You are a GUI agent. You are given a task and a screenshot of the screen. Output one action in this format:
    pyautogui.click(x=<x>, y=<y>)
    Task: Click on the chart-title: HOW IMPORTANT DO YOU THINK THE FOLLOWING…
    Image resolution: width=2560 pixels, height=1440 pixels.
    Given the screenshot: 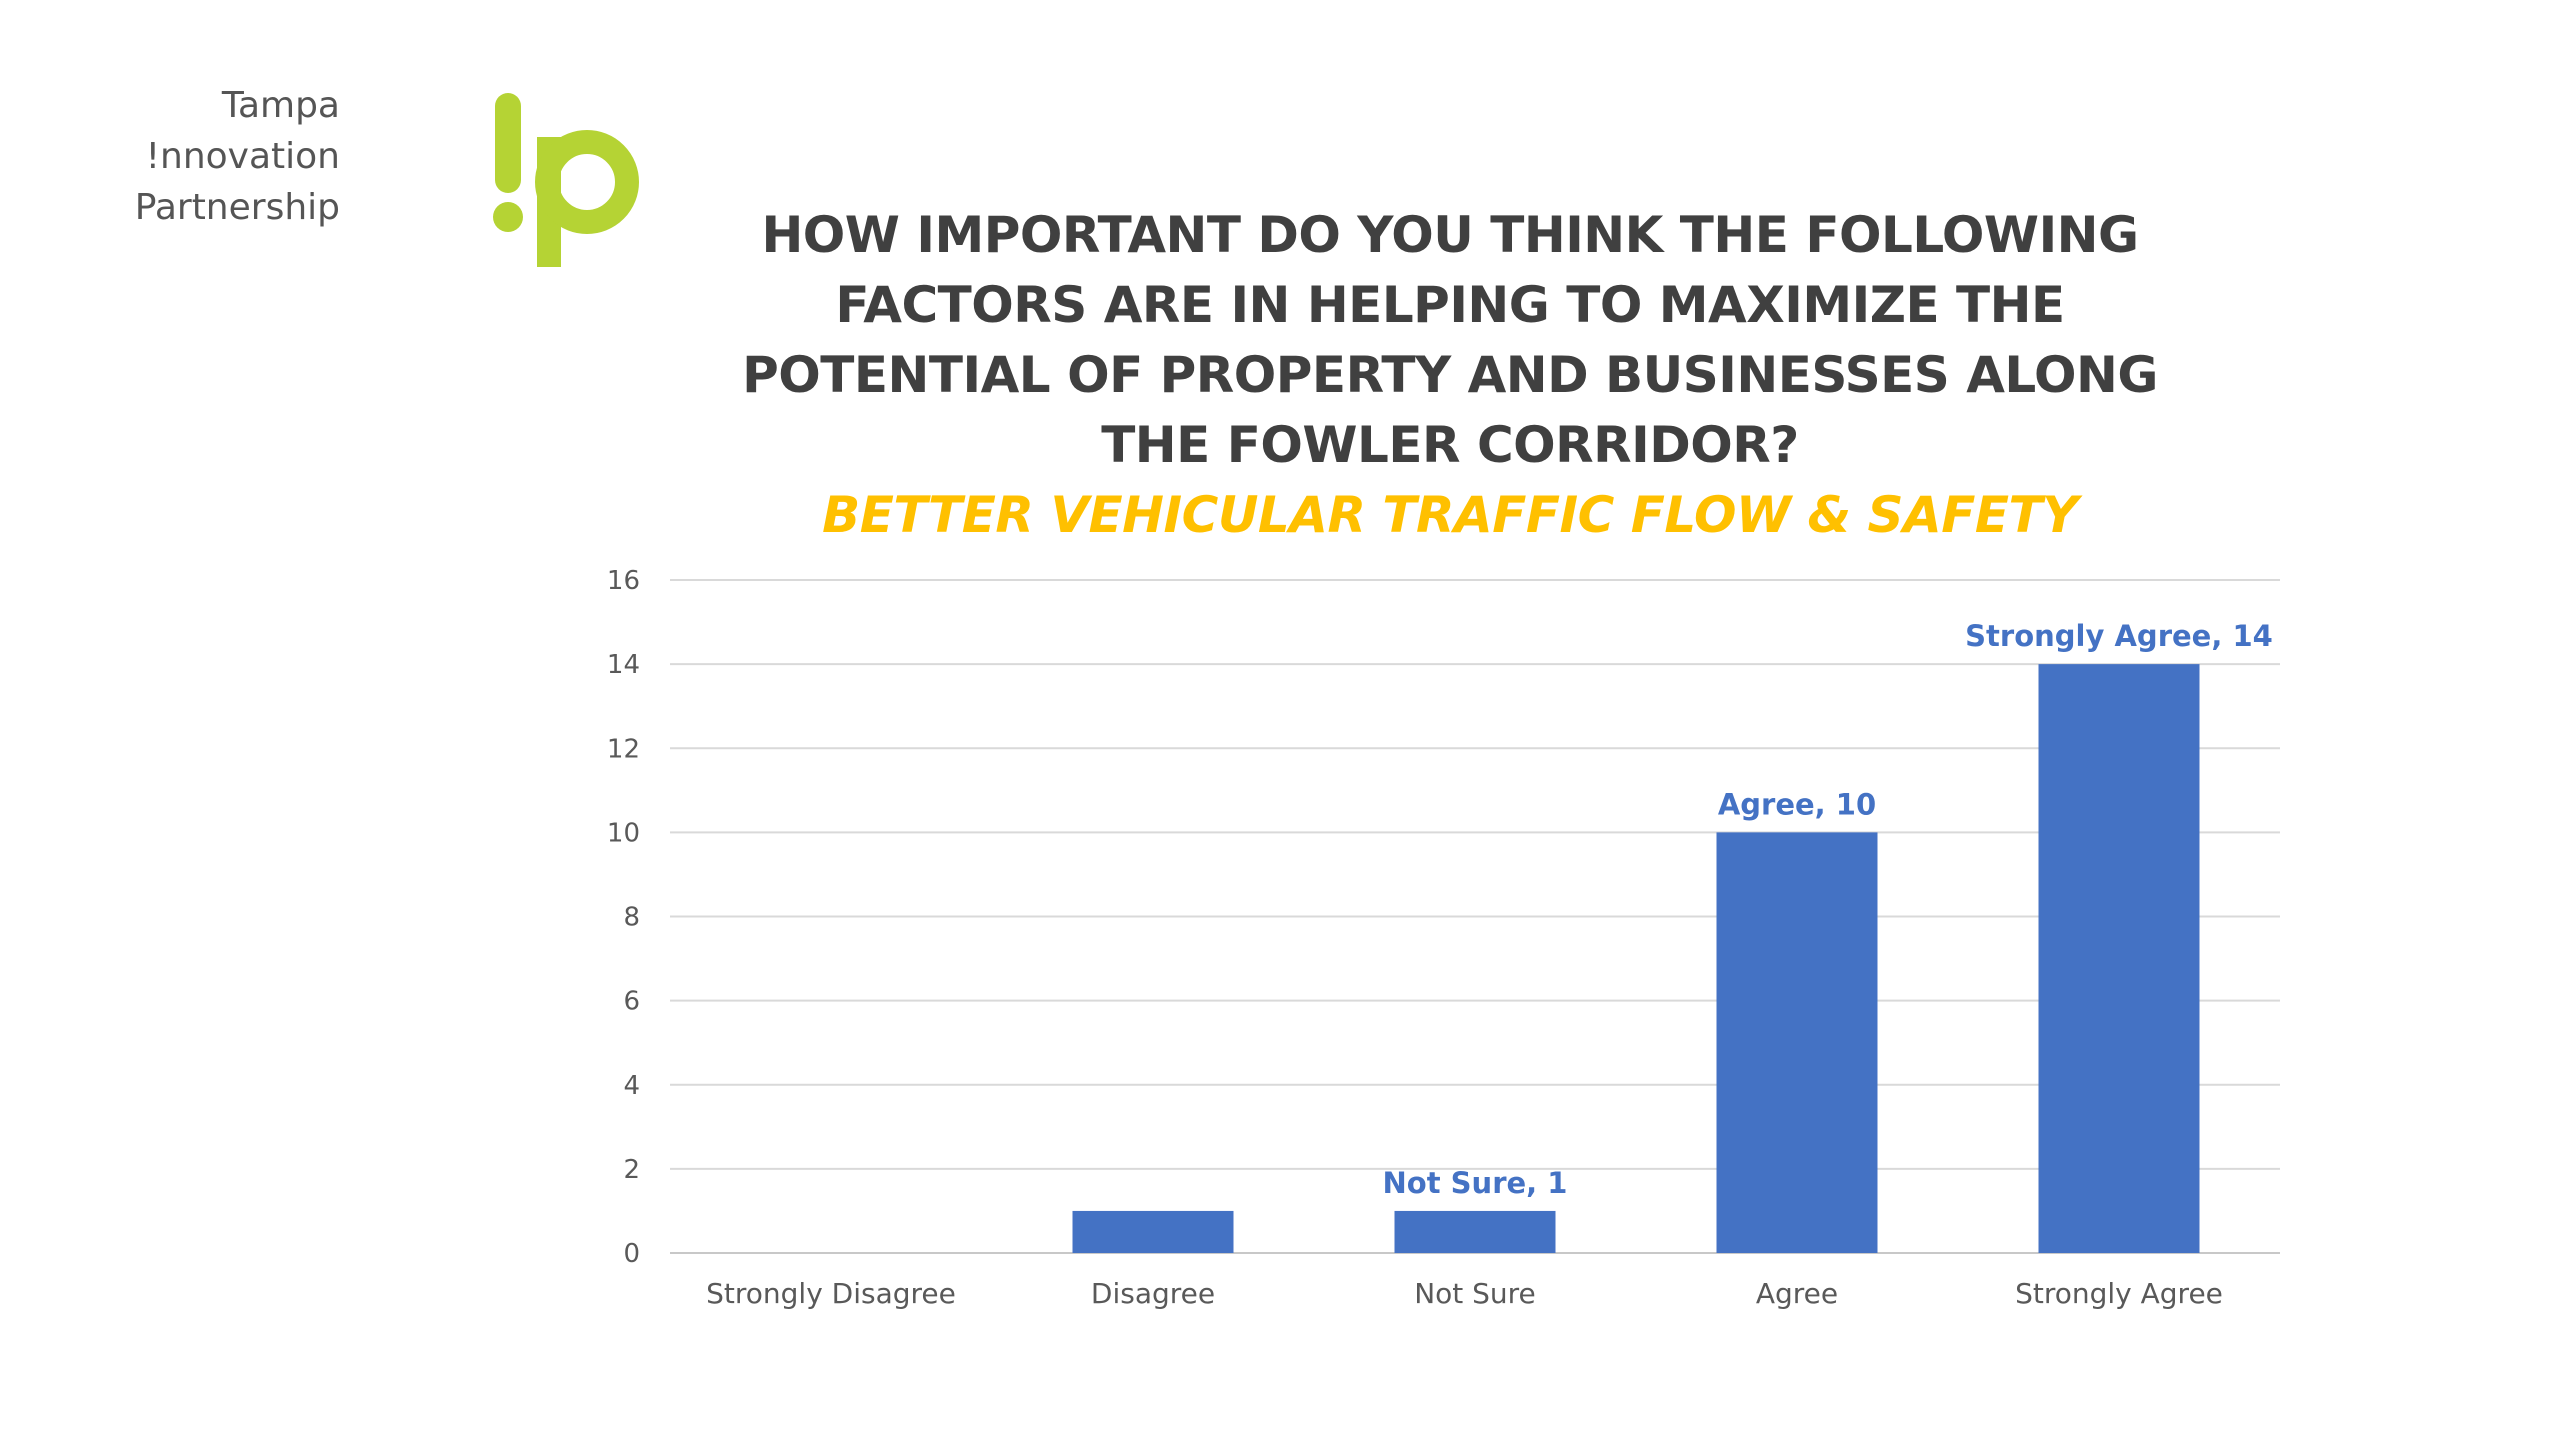 What is the action you would take?
    pyautogui.click(x=1450, y=340)
    